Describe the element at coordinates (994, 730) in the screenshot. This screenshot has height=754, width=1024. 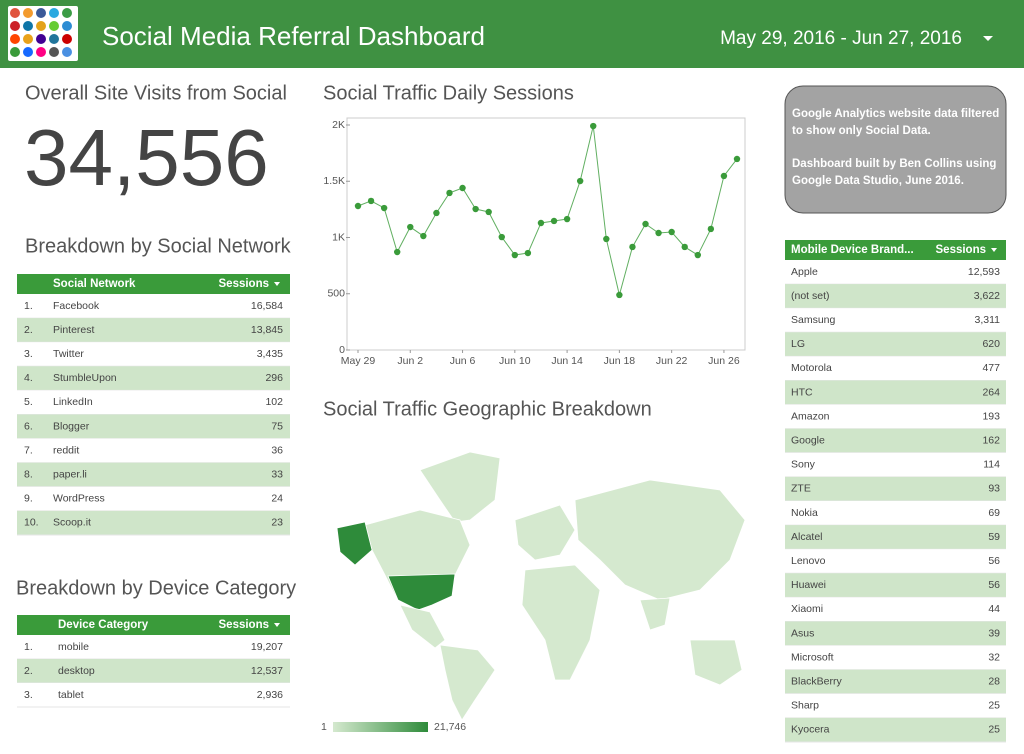
I see `row-value: 25` at that location.